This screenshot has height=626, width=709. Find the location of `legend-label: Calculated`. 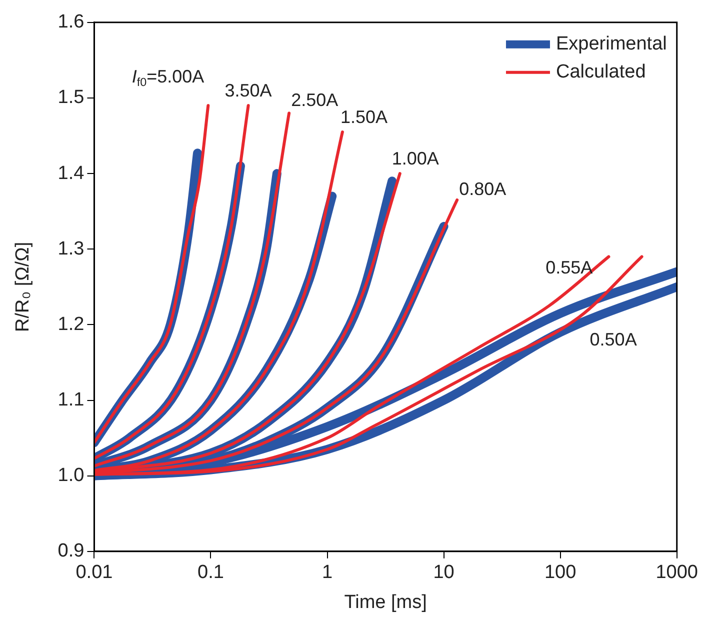

legend-label: Calculated is located at coordinates (601, 72).